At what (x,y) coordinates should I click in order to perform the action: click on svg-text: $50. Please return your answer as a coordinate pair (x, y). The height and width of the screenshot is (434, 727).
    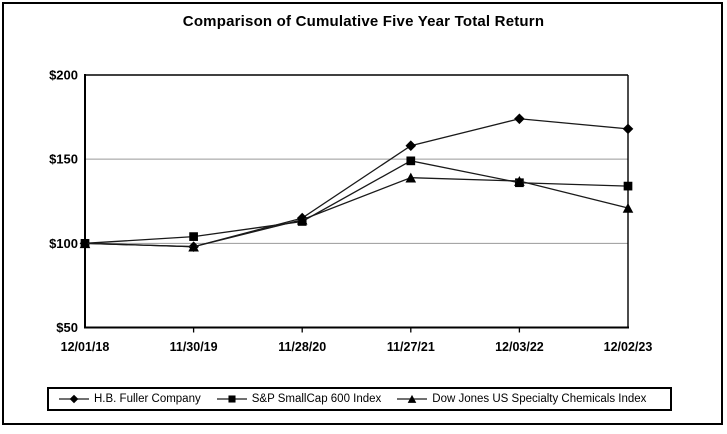
    Looking at the image, I should click on (67, 327).